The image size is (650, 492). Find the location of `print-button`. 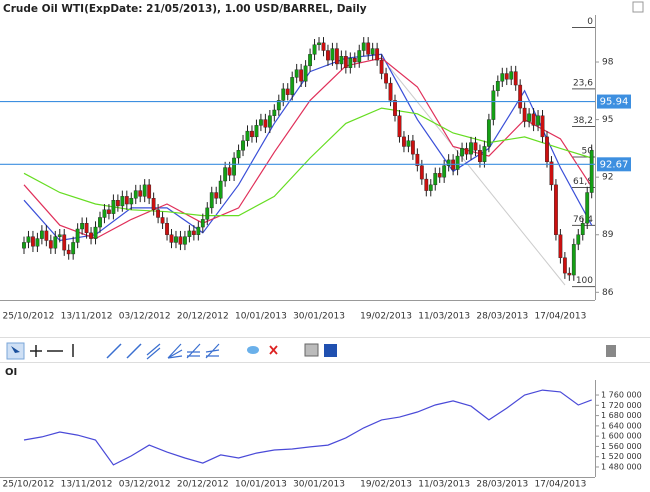

print-button is located at coordinates (311, 350).